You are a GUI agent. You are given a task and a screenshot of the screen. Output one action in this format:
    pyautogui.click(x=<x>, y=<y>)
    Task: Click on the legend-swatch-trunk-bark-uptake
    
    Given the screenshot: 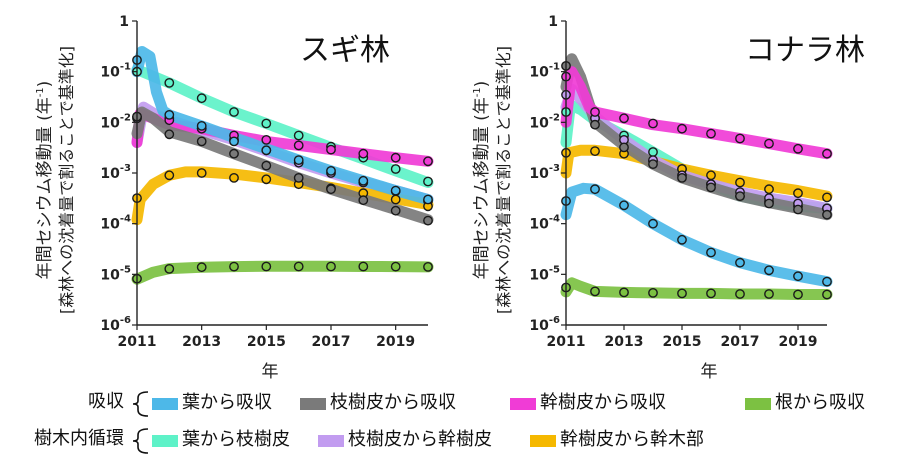 What is the action you would take?
    pyautogui.click(x=523, y=404)
    